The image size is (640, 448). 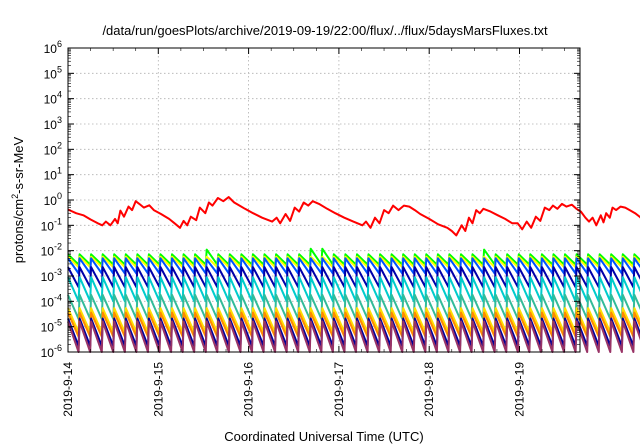 I want to click on y-tick-label: 10⁵, so click(x=53, y=72).